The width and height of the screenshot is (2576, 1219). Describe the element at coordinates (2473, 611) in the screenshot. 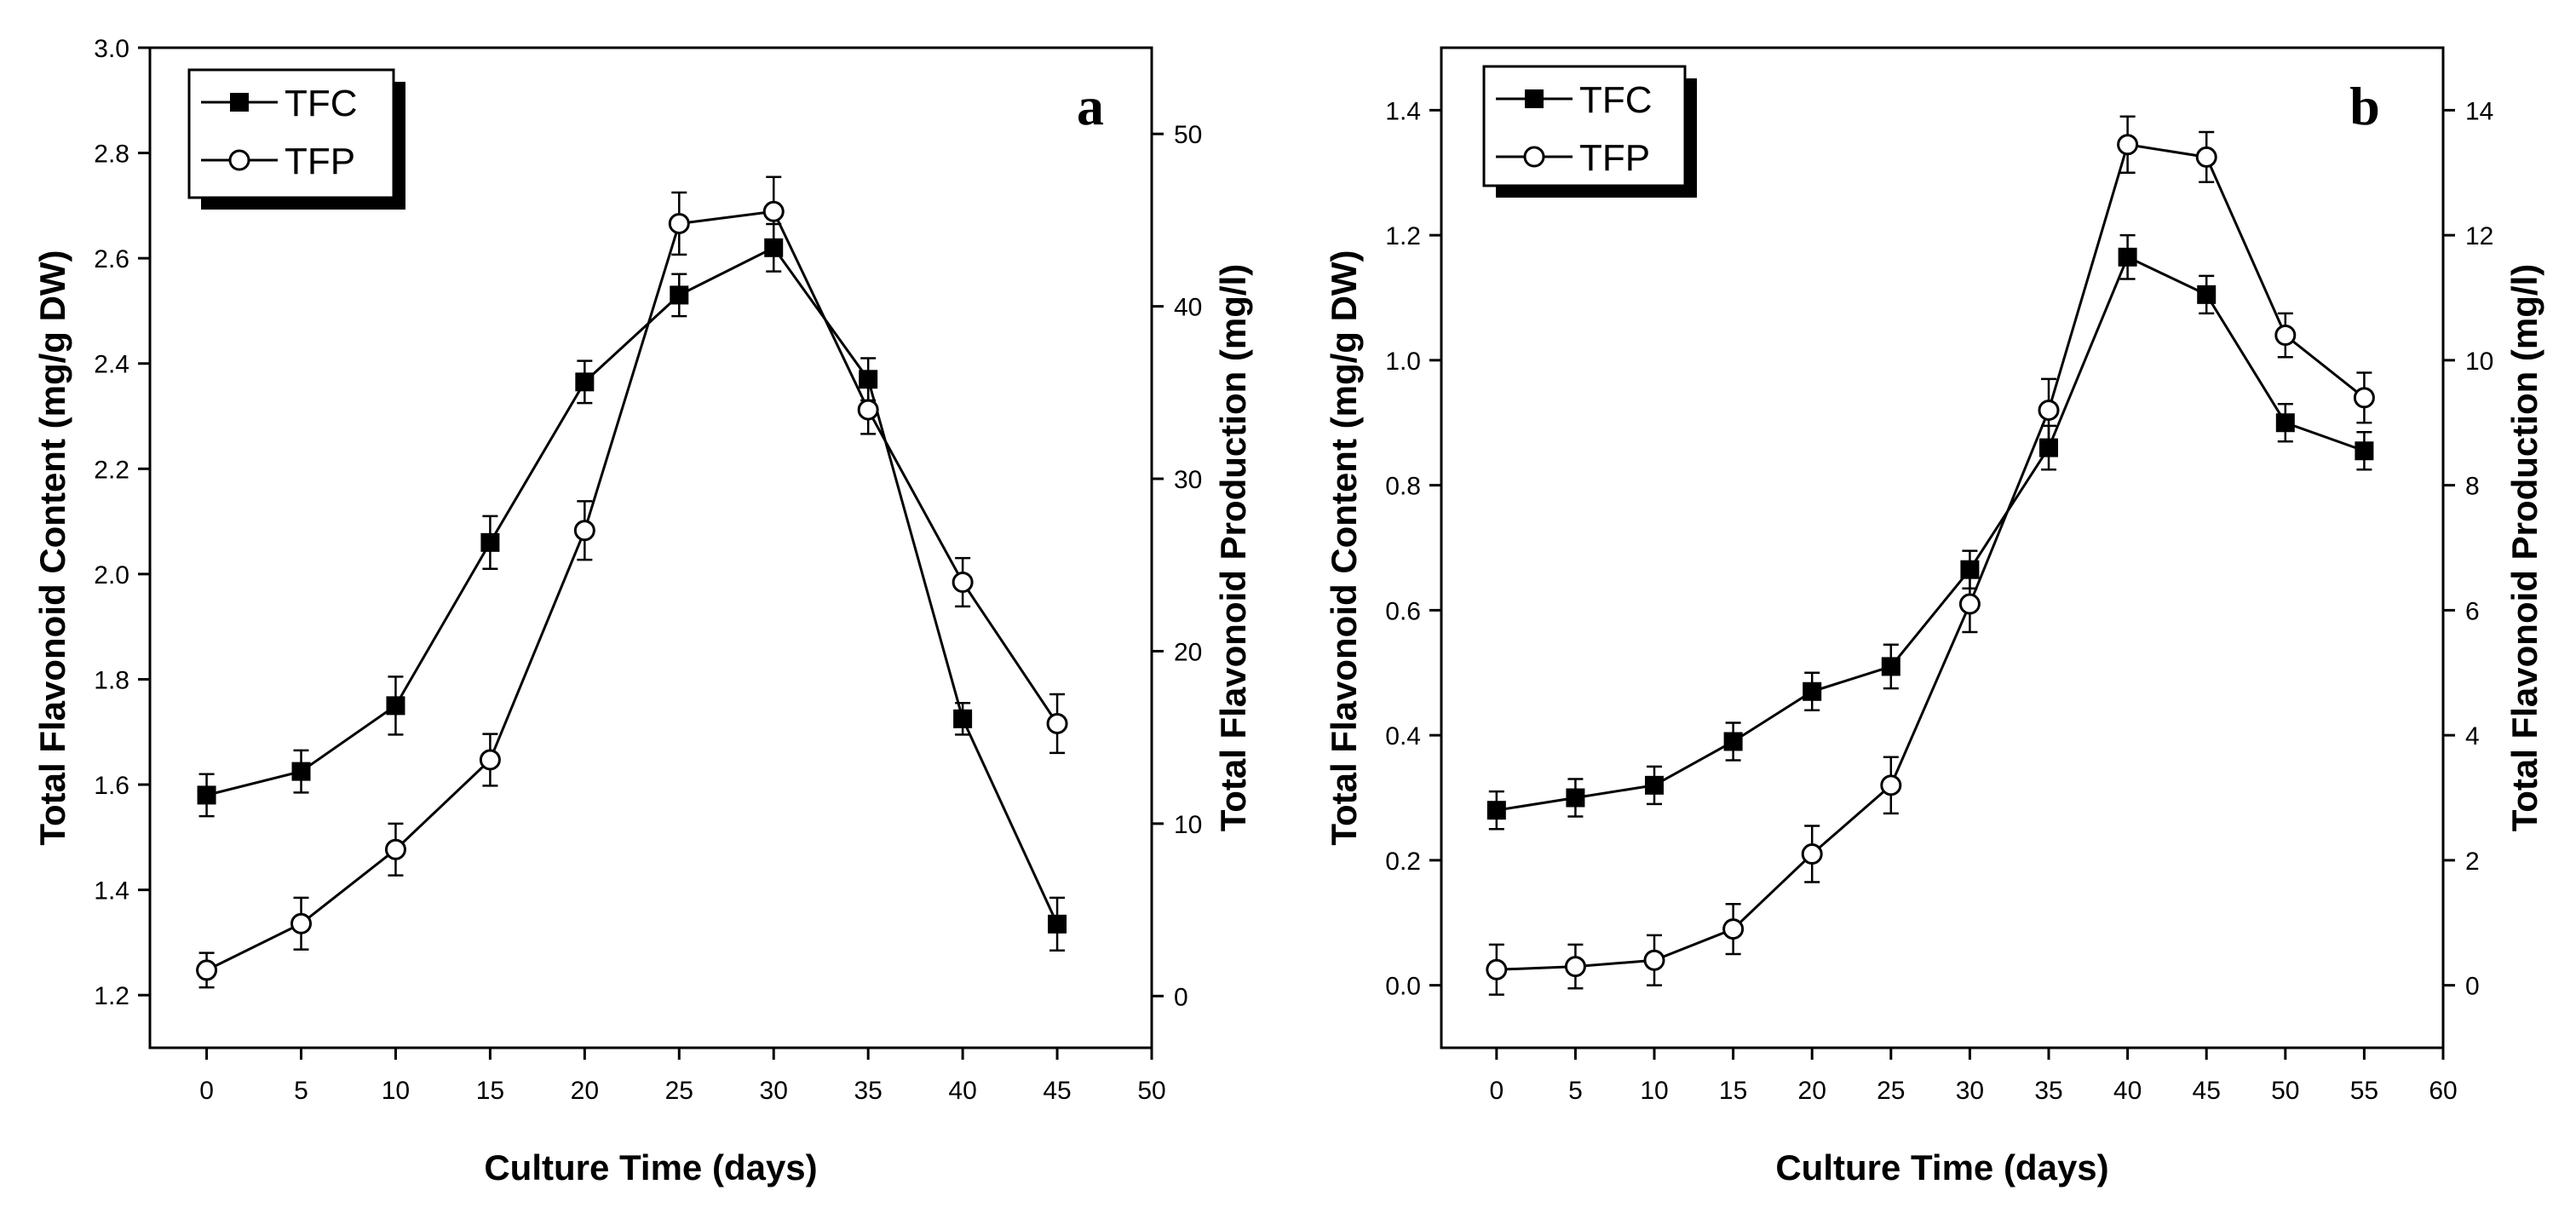

I see `y-right-tick-label: 6` at that location.